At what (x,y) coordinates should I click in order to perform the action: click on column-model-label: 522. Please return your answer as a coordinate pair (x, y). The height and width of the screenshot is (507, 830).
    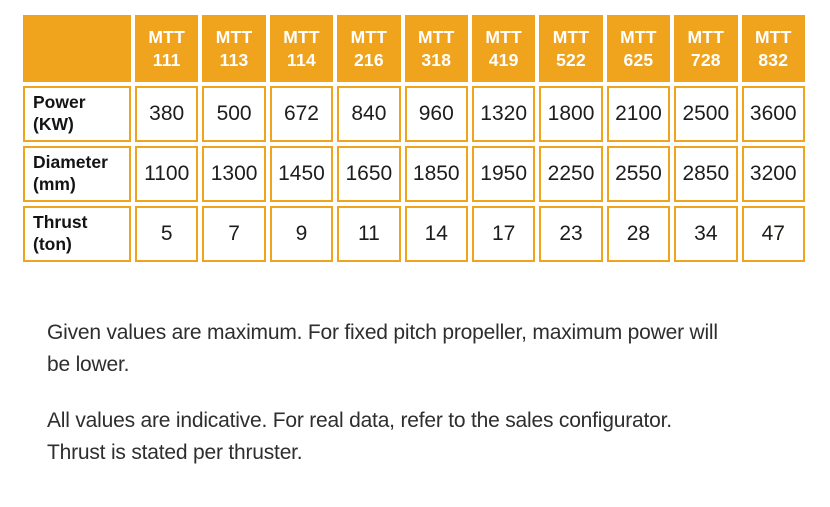
    Looking at the image, I should click on (571, 59).